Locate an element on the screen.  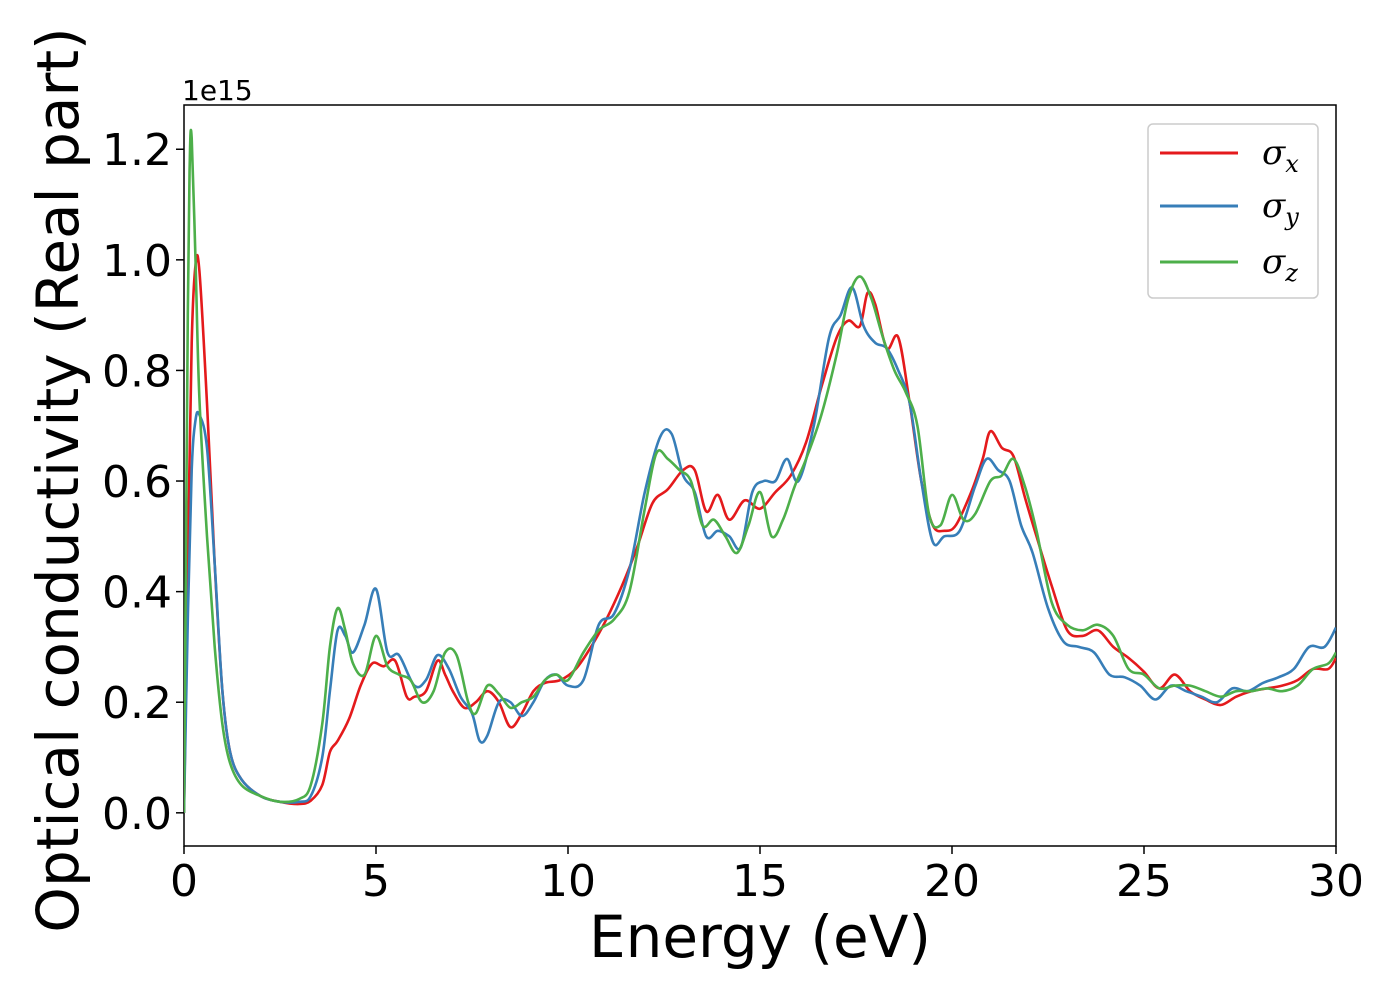
legend-label-sigma-z: σz is located at coordinates (1280, 264).